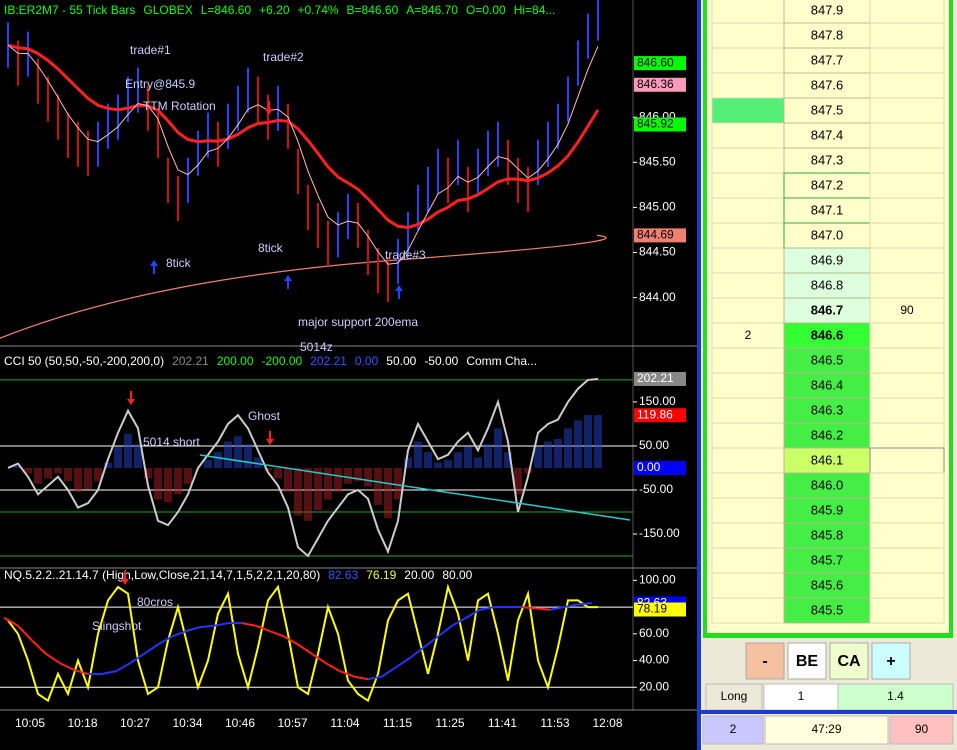  I want to click on y-tick-label: 845.50, so click(657, 162).